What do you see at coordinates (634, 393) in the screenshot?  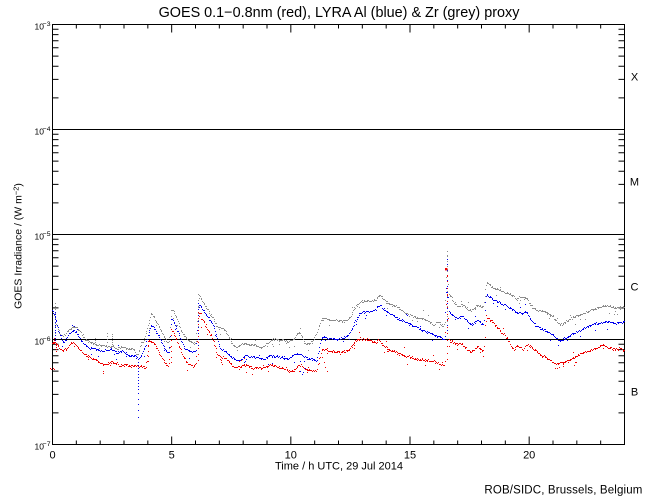 I see `svg-text: B` at bounding box center [634, 393].